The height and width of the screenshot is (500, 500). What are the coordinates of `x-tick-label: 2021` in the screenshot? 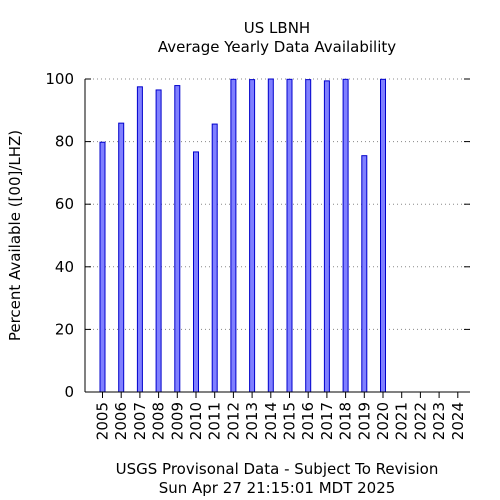 It's located at (402, 421).